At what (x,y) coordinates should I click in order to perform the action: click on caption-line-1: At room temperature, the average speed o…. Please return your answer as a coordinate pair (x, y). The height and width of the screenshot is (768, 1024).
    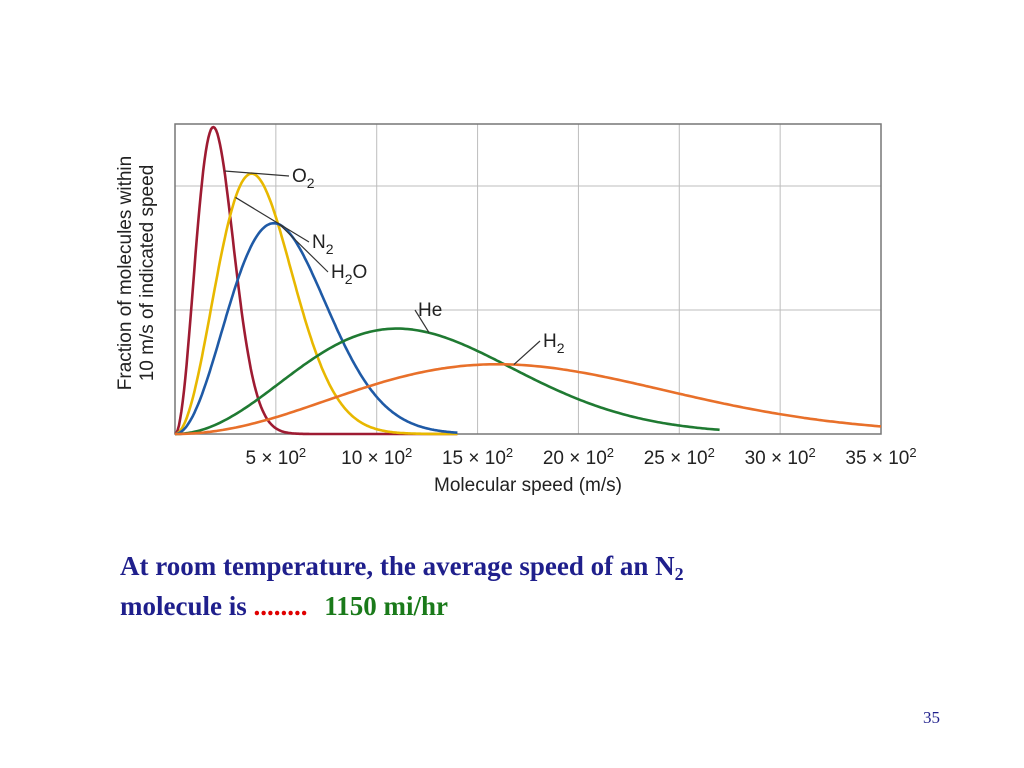
    Looking at the image, I should click on (402, 567).